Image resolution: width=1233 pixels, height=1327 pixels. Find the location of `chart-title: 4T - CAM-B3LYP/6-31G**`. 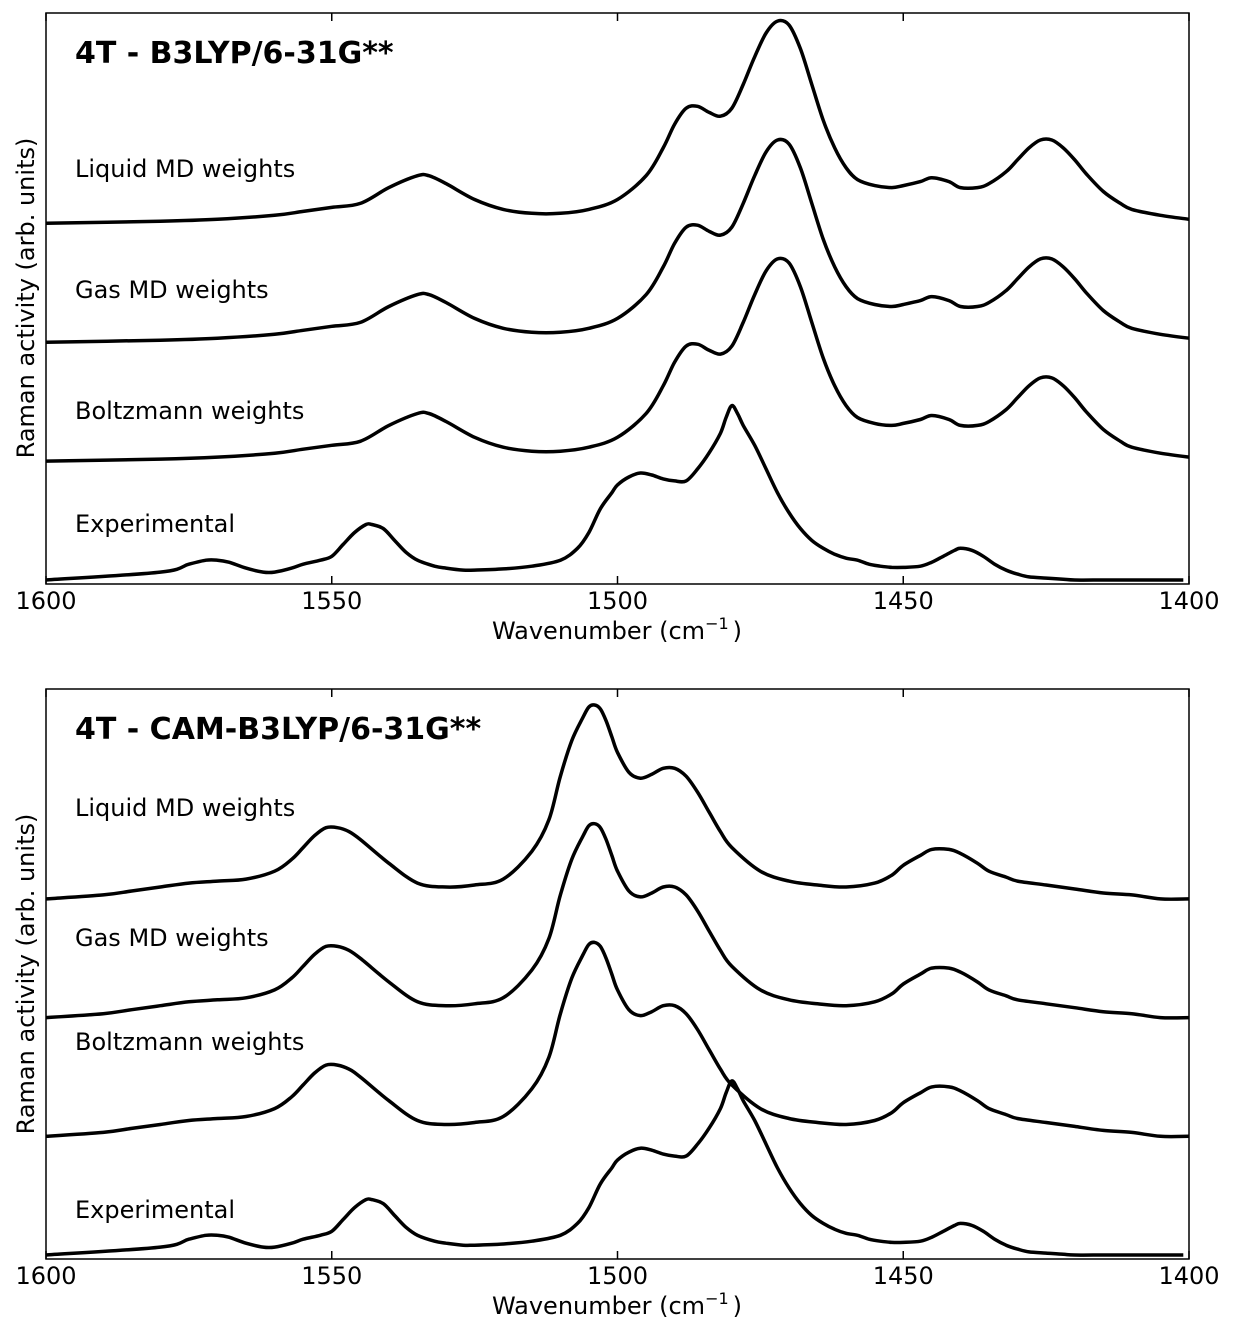

chart-title: 4T - CAM-B3LYP/6-31G** is located at coordinates (278, 729).